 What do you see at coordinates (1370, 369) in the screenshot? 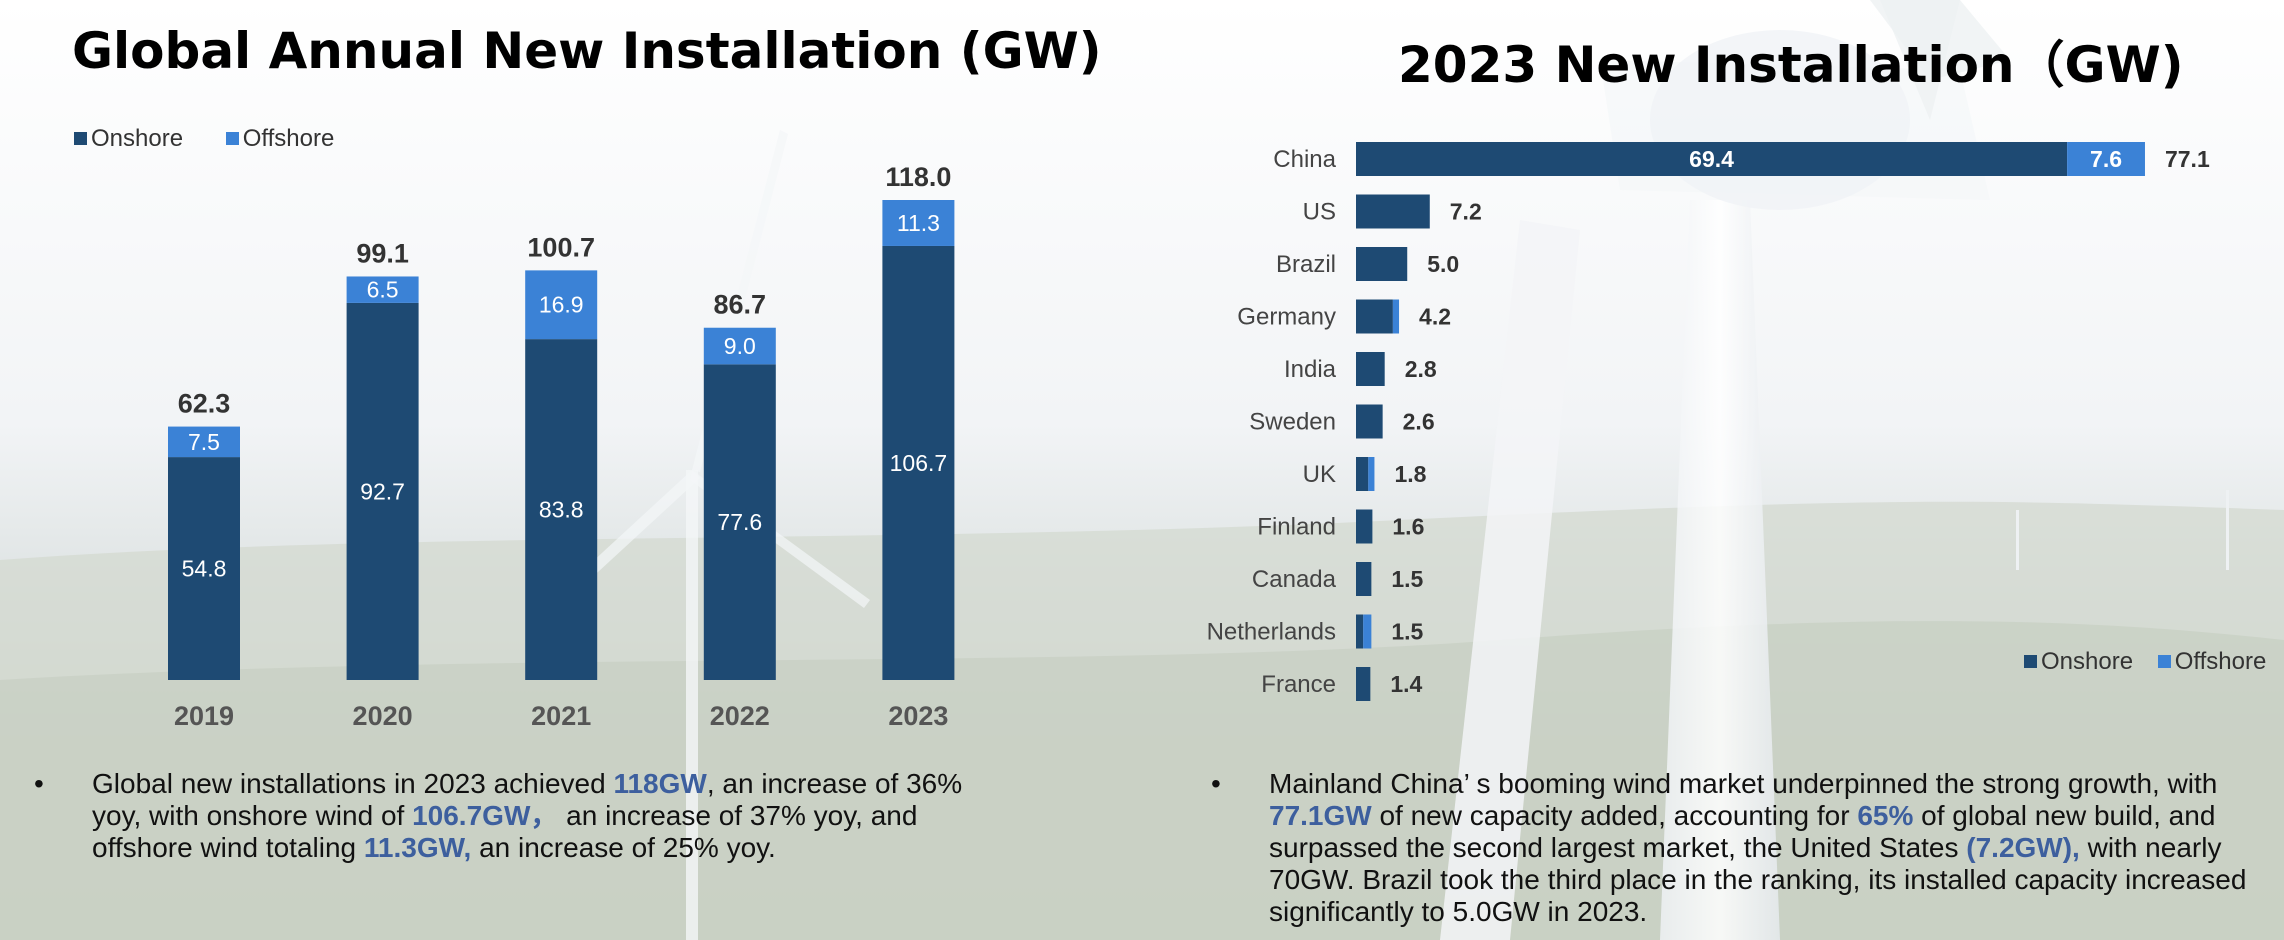
I see `bar-onshore-india` at bounding box center [1370, 369].